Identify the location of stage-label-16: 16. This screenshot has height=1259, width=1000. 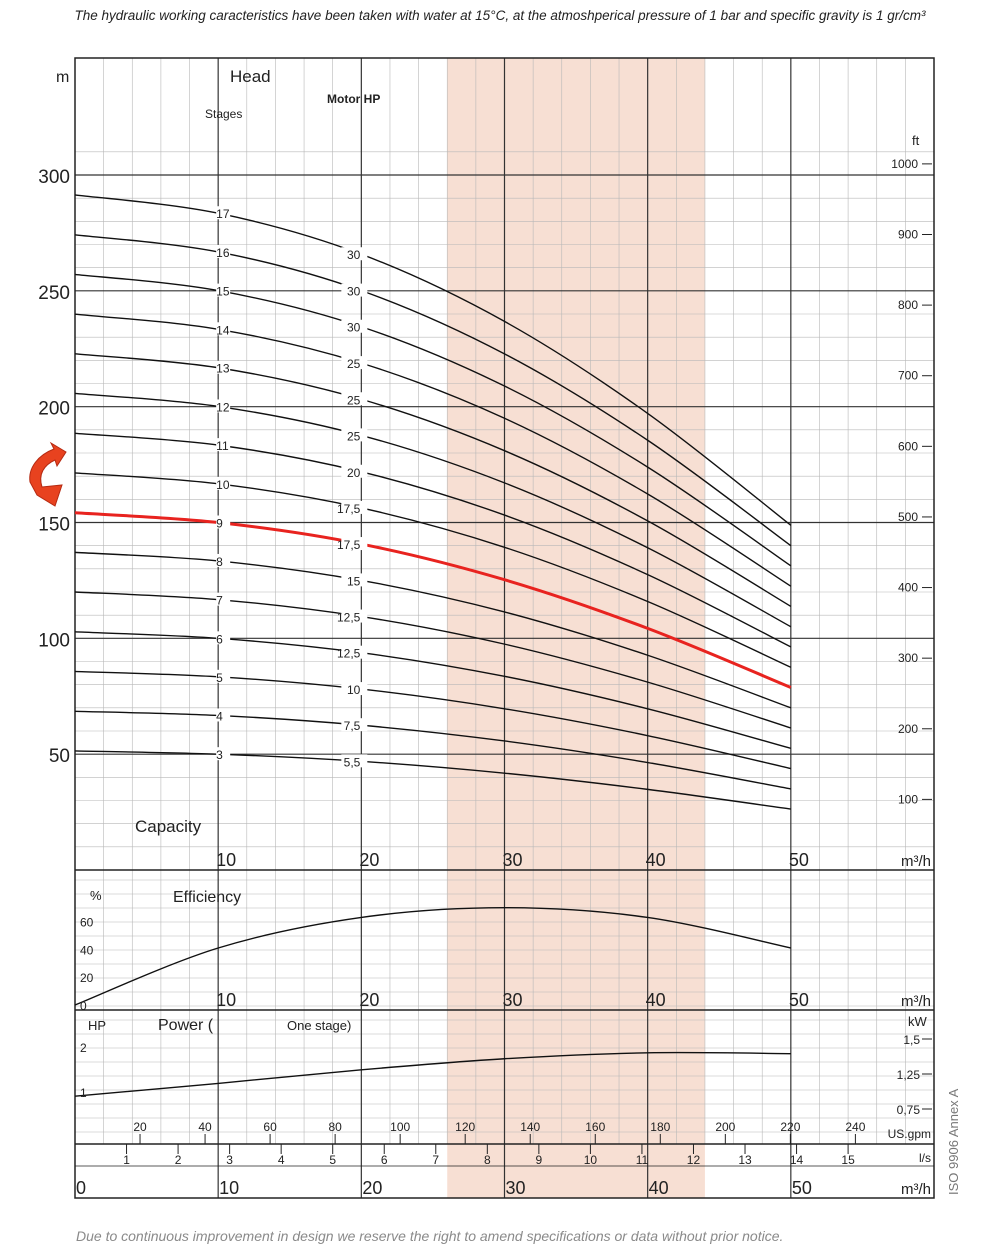
(223, 253).